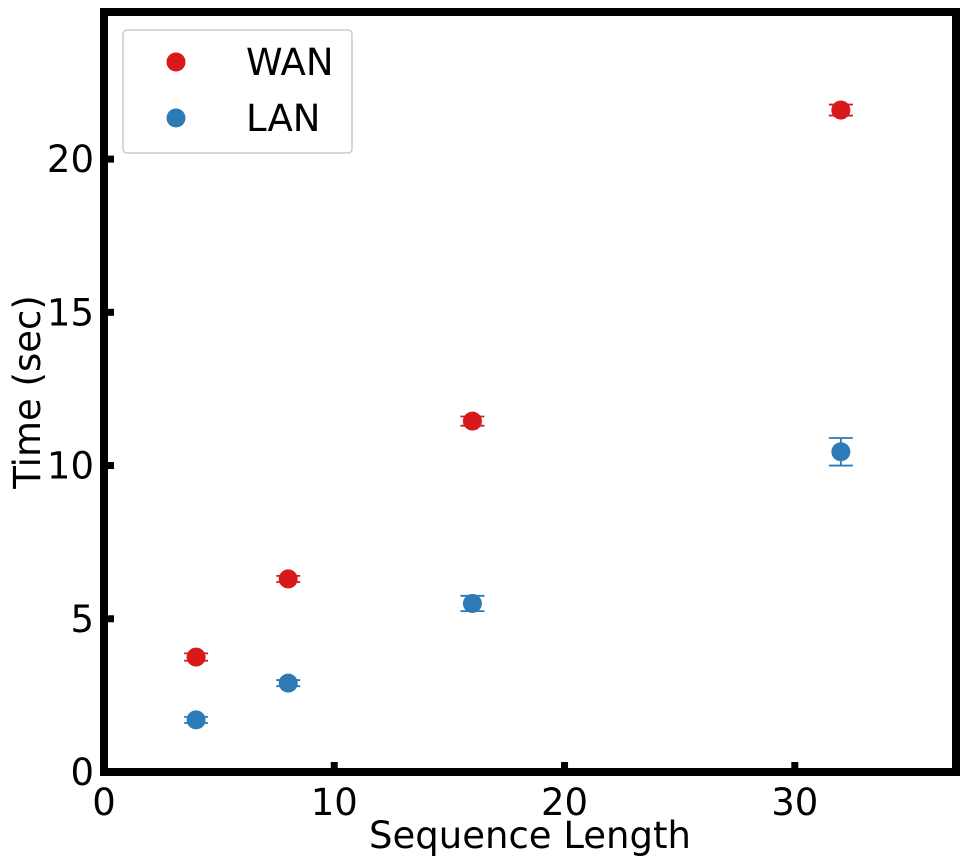 The height and width of the screenshot is (866, 968). Describe the element at coordinates (564, 802) in the screenshot. I see `x-tick-label-20: 20` at that location.